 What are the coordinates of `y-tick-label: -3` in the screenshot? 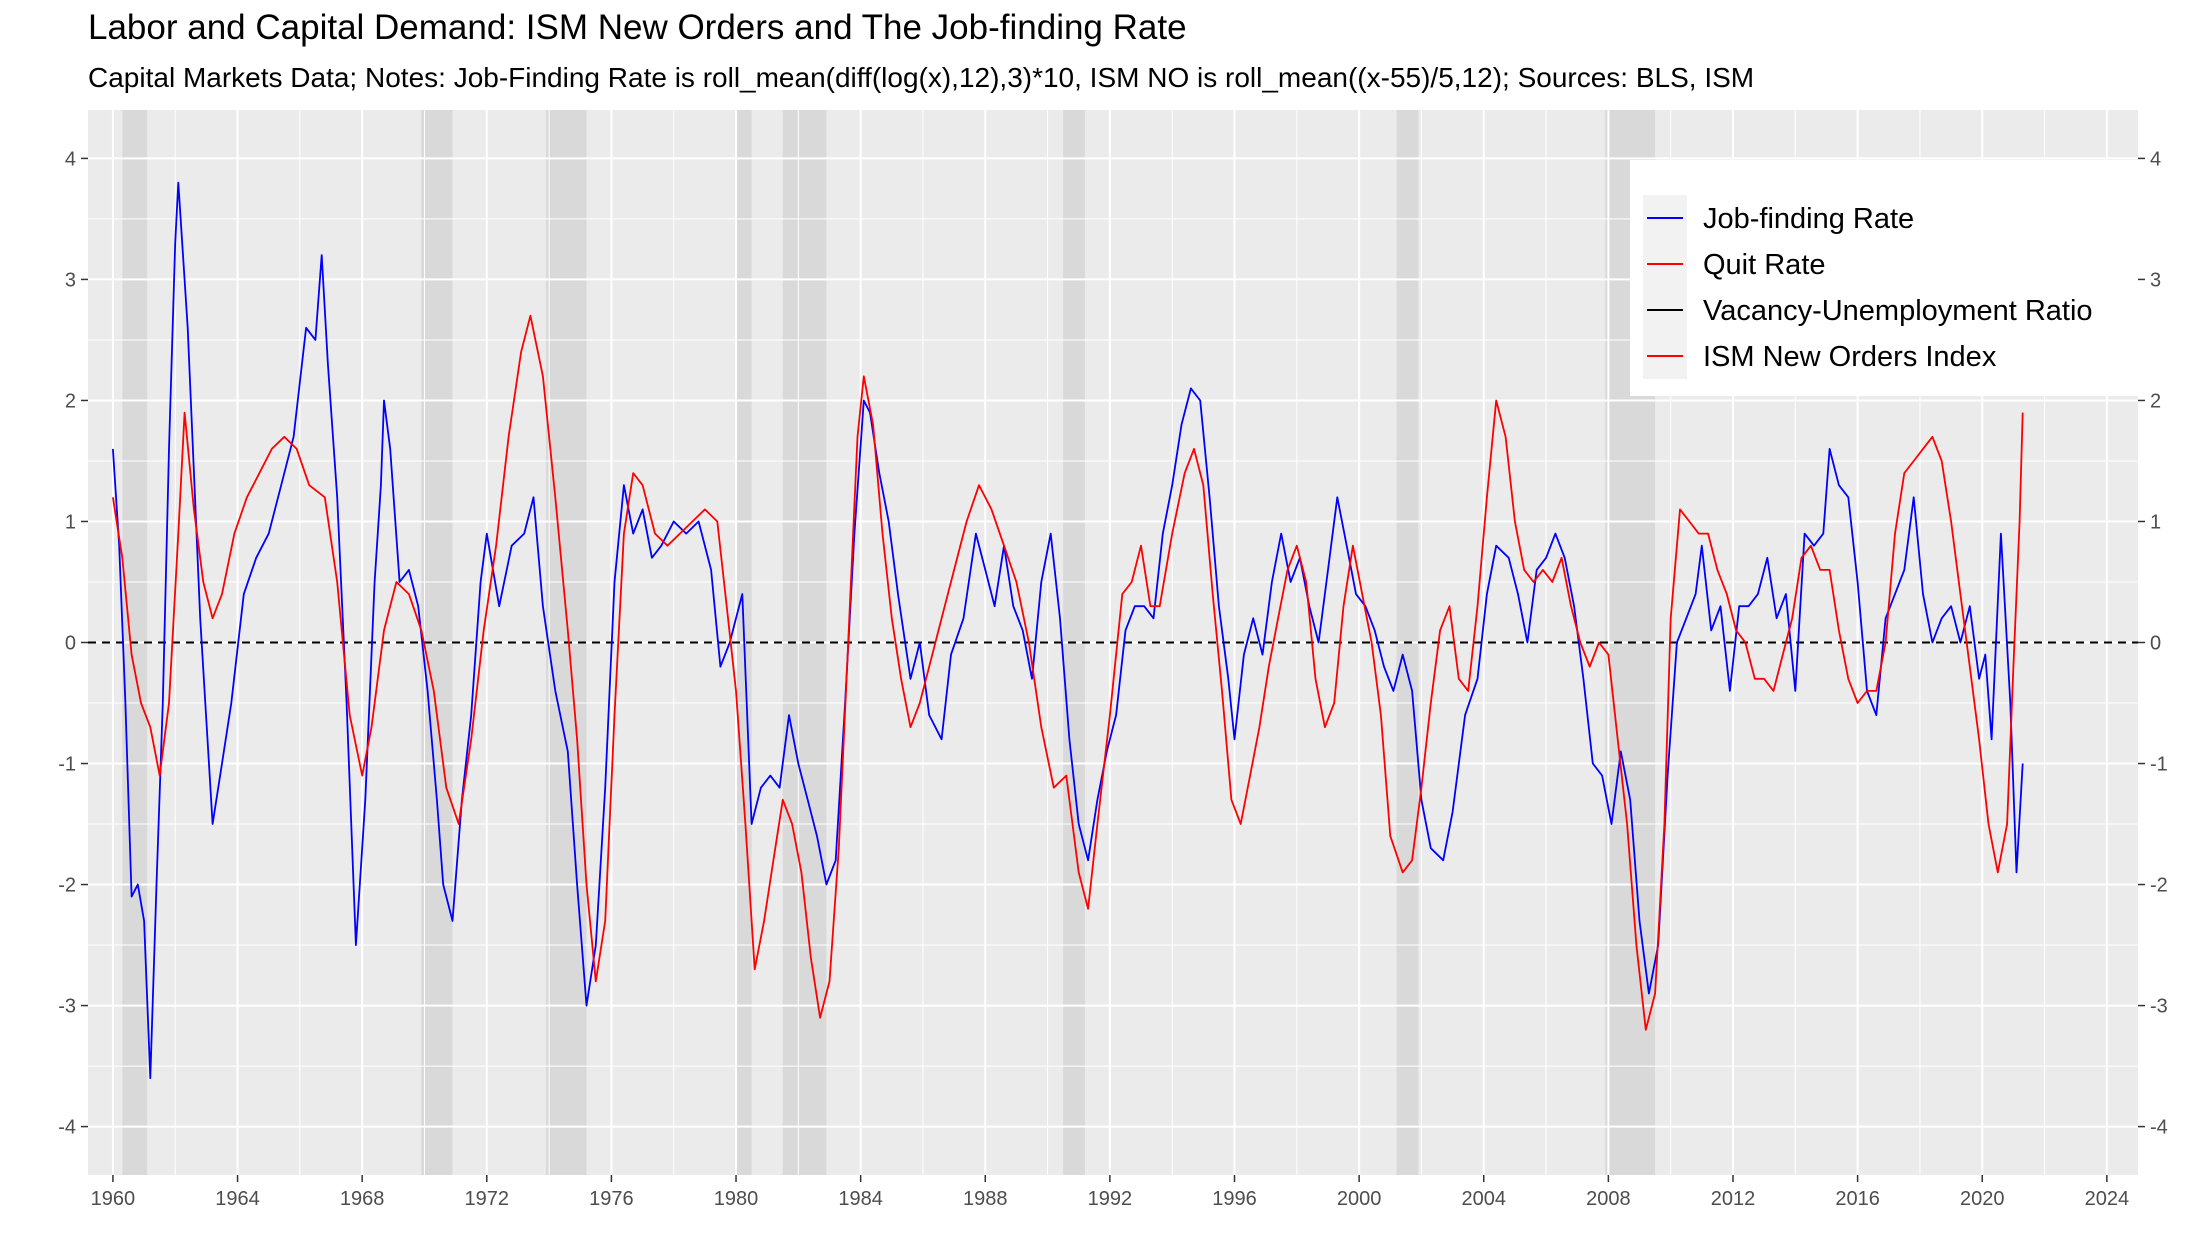 It's located at (67, 1007).